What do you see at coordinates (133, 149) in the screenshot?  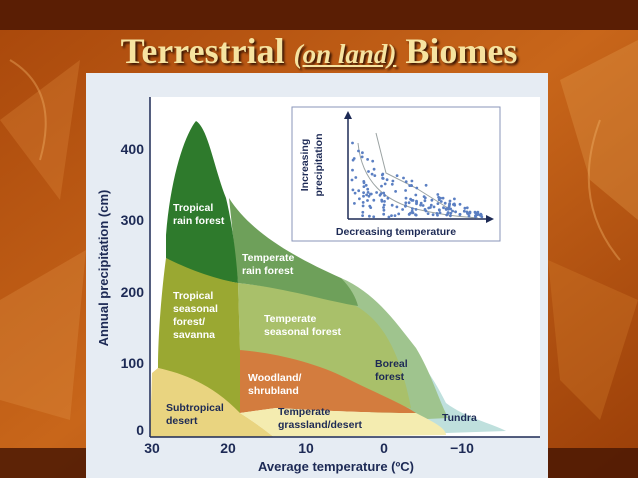 I see `y-tick-label: 400` at bounding box center [133, 149].